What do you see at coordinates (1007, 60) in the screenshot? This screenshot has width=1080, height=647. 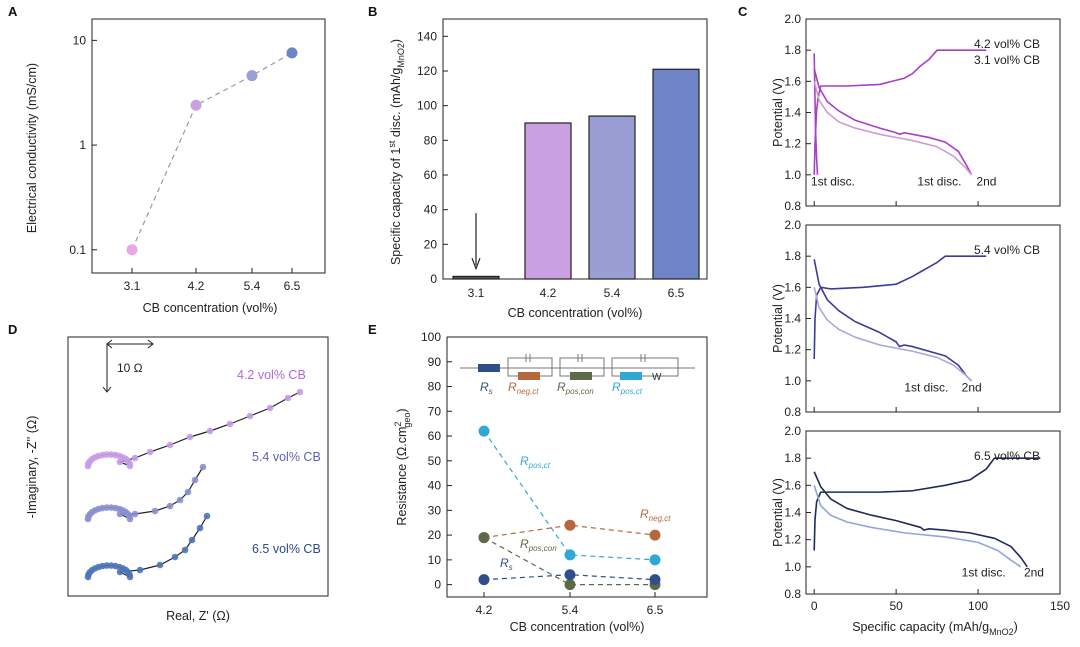 I see `panel-c0-label-1: 3.1 vol% CB` at bounding box center [1007, 60].